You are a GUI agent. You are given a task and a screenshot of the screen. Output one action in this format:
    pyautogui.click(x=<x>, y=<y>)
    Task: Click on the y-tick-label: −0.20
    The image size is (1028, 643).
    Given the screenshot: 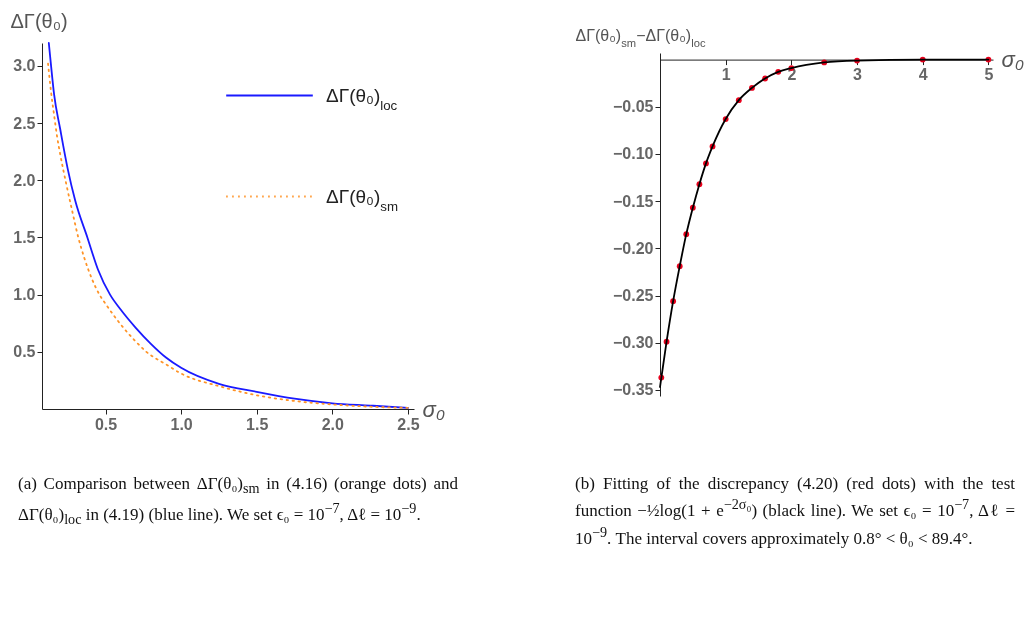 What is the action you would take?
    pyautogui.click(x=633, y=248)
    